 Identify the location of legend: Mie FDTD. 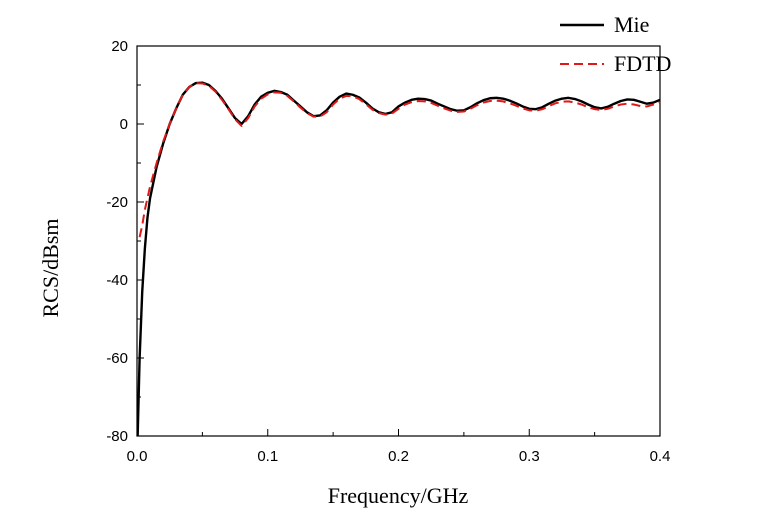
(615, 44).